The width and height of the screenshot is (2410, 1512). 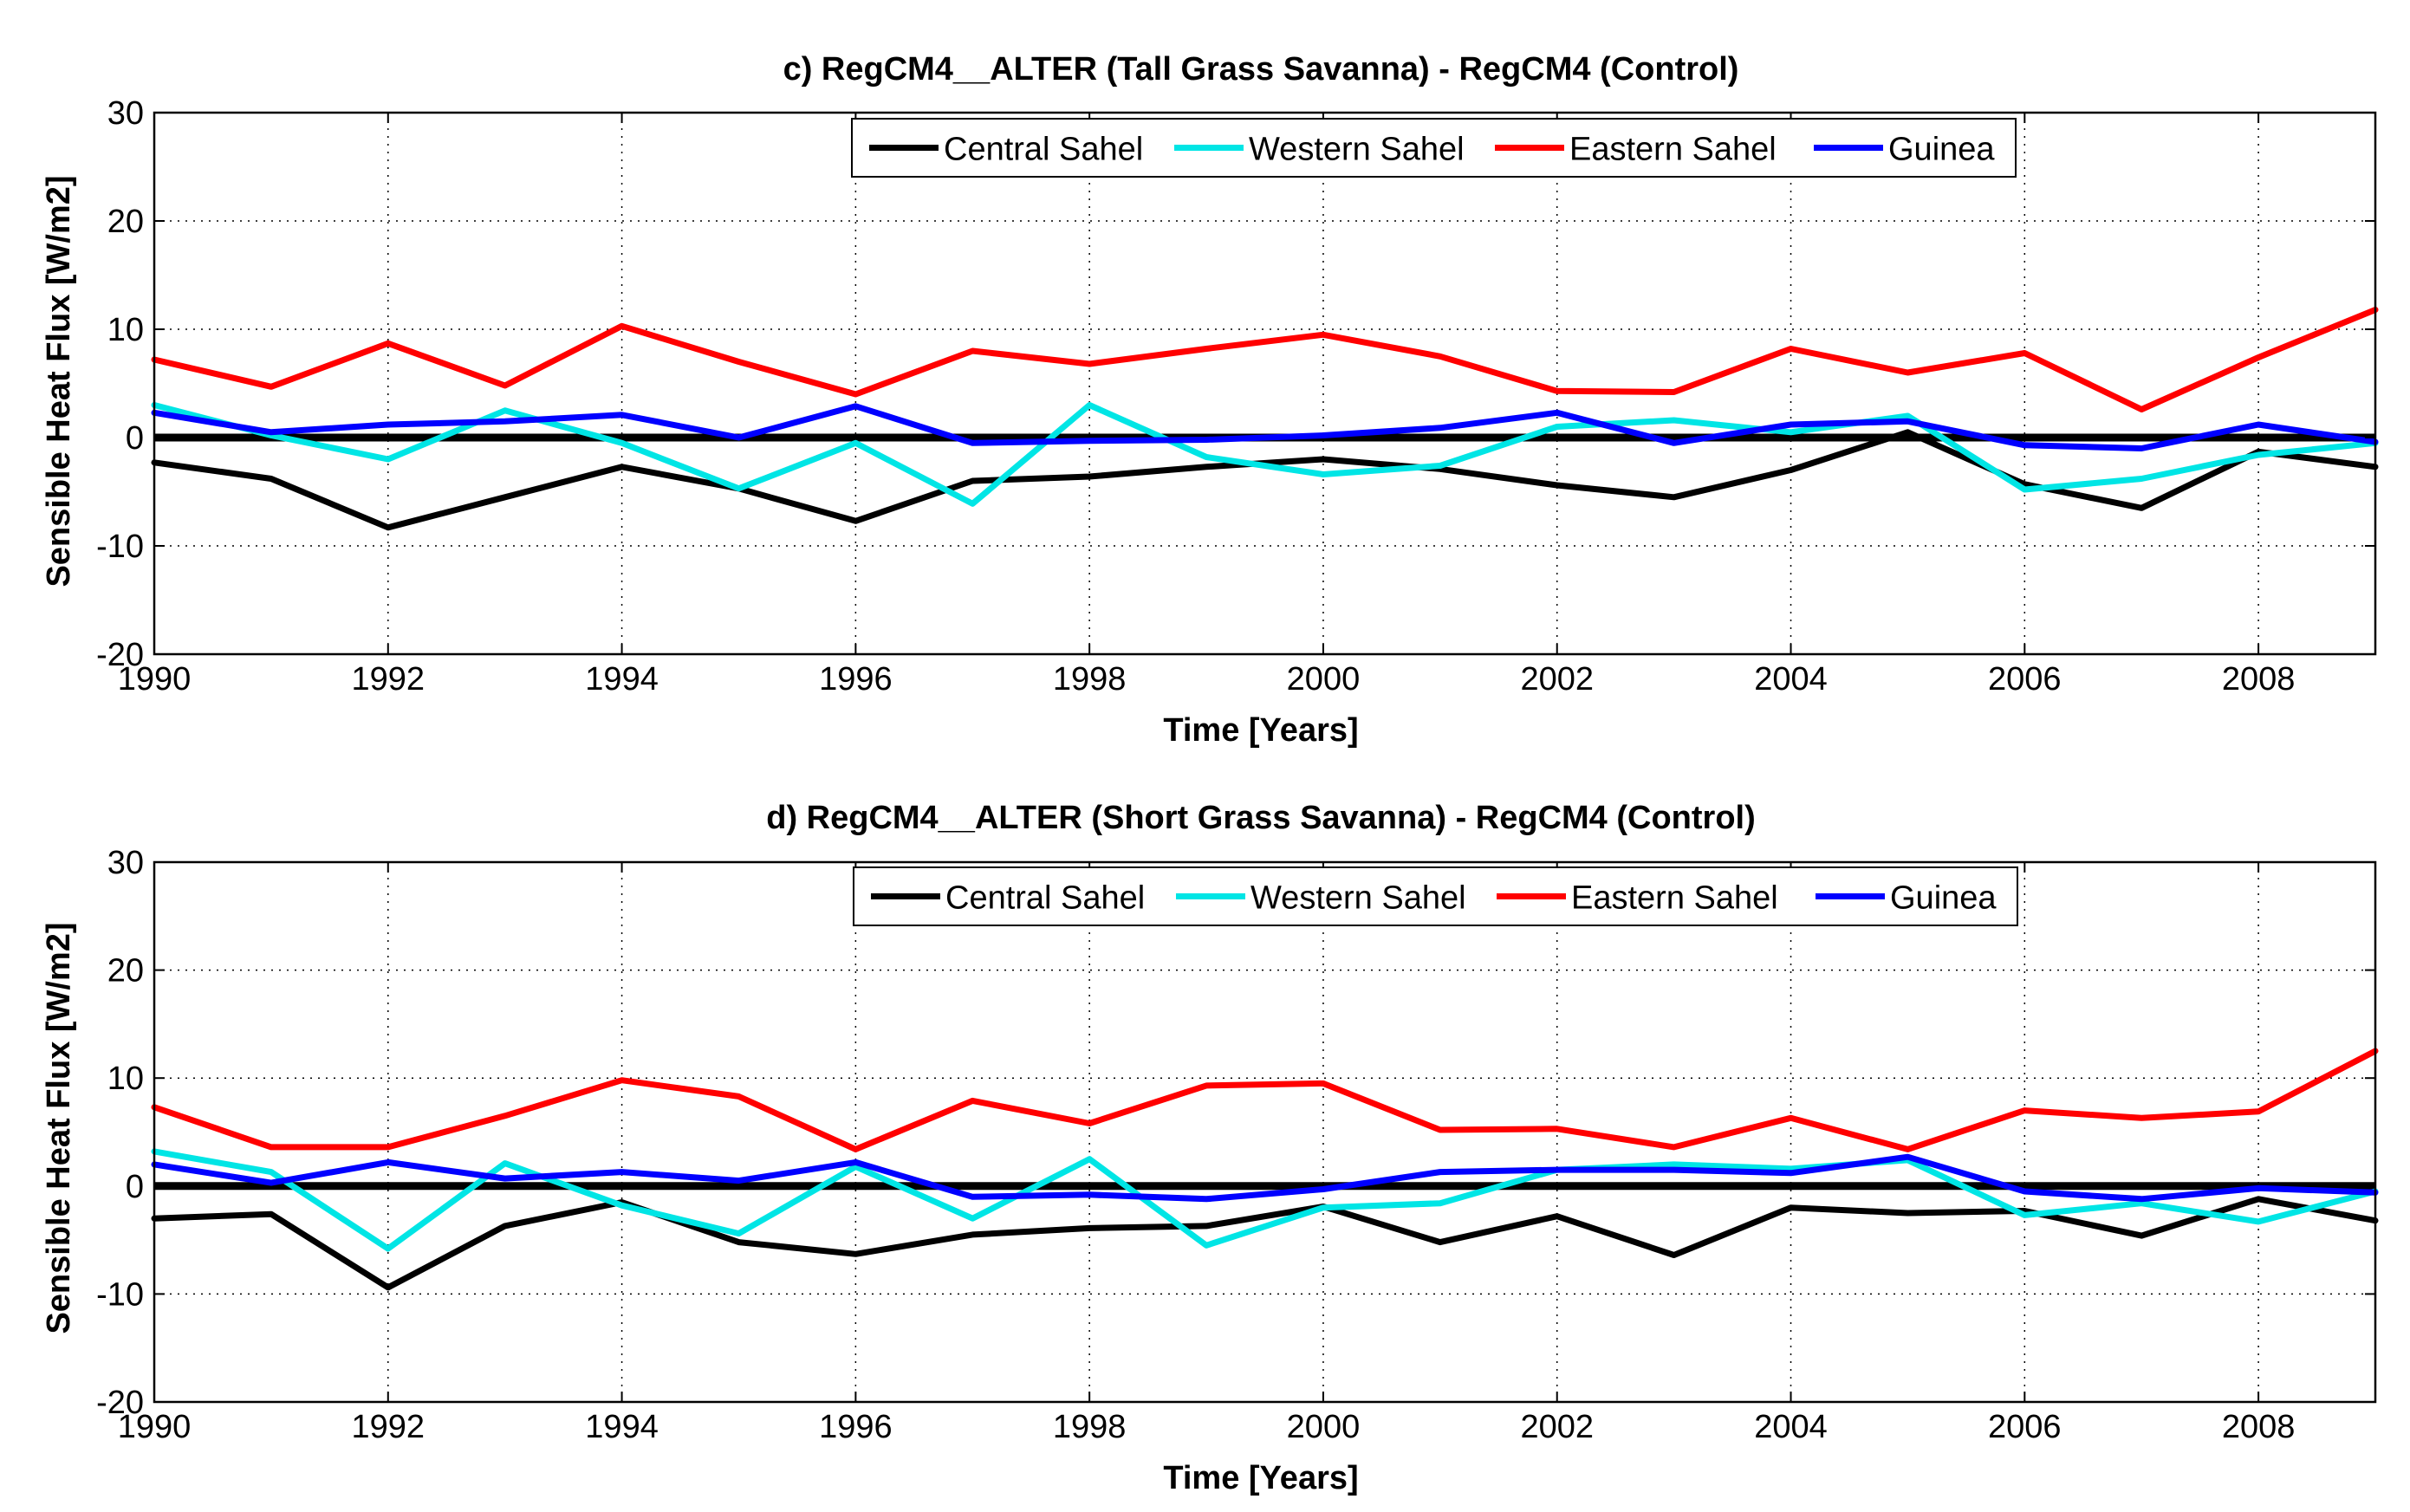 I want to click on panel-d-ytick-label--20: -20, so click(x=120, y=1403).